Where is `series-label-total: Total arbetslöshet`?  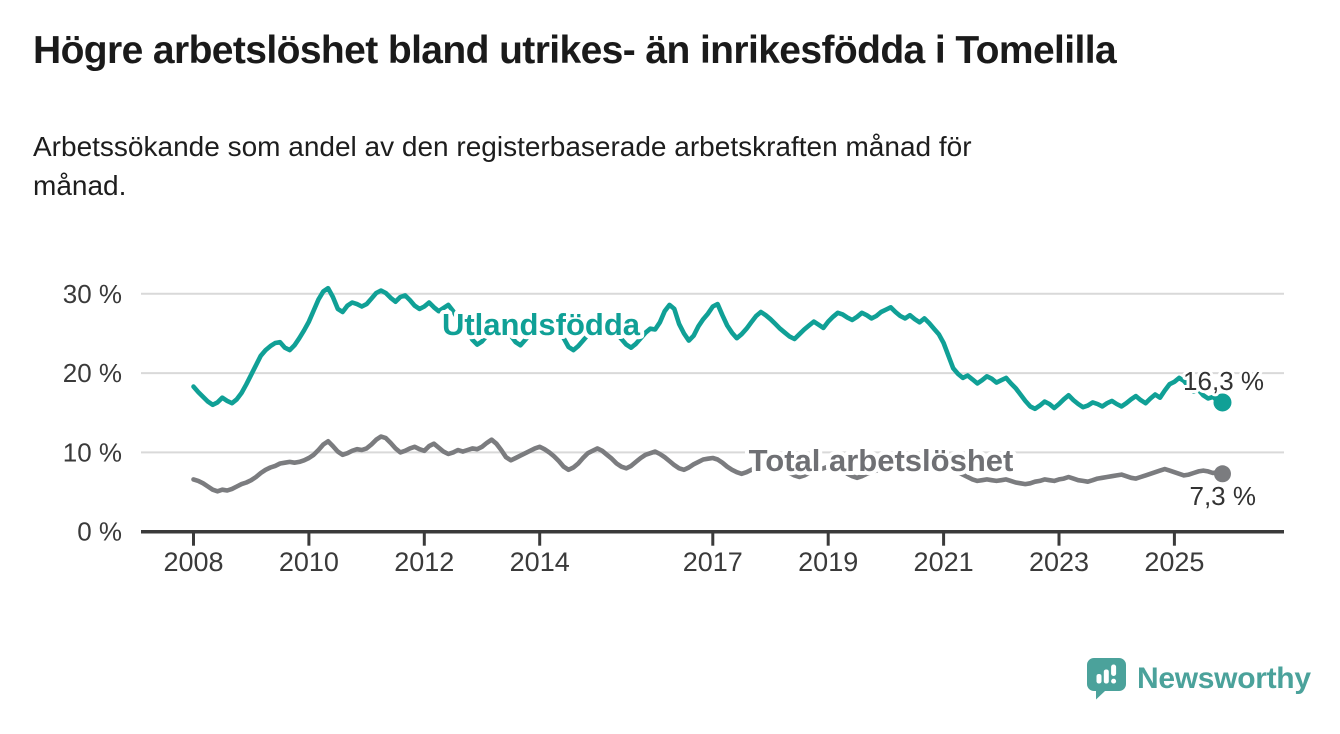 series-label-total: Total arbetslöshet is located at coordinates (881, 460).